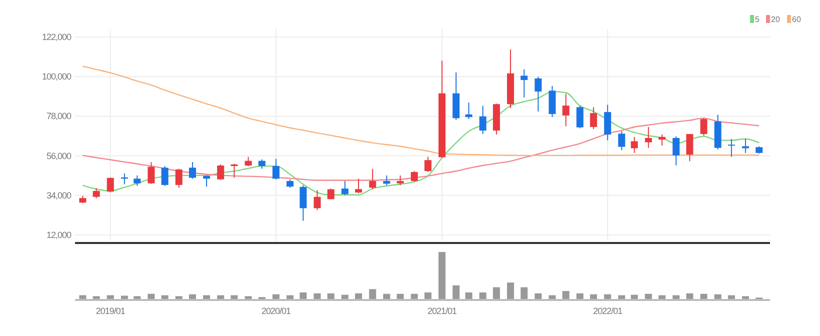 This screenshot has height=336, width=820. What do you see at coordinates (59, 195) in the screenshot?
I see `y-tick-label: 34,000` at bounding box center [59, 195].